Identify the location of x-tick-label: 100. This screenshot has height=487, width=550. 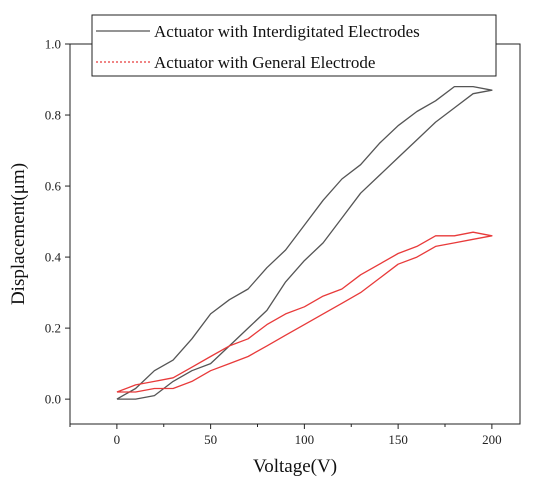
(305, 439).